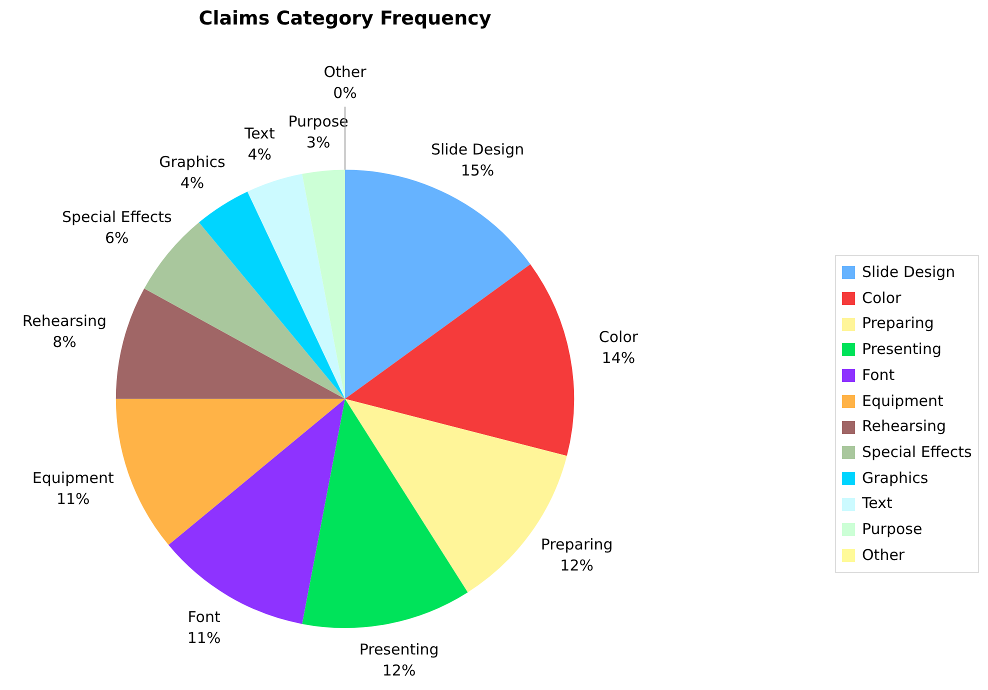 This screenshot has width=988, height=690. What do you see at coordinates (64, 341) in the screenshot?
I see `data-label: 8%` at bounding box center [64, 341].